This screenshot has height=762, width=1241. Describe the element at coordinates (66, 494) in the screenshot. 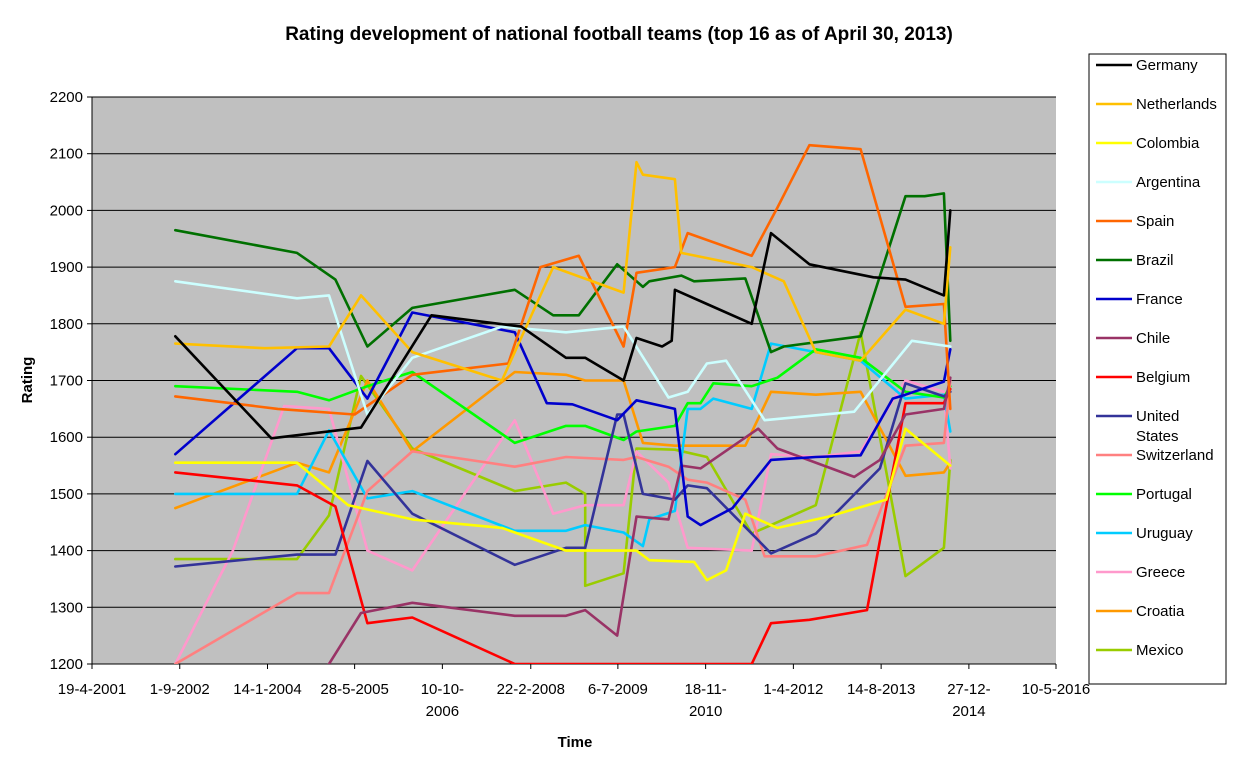

I see `y-tick-label: 1500` at that location.